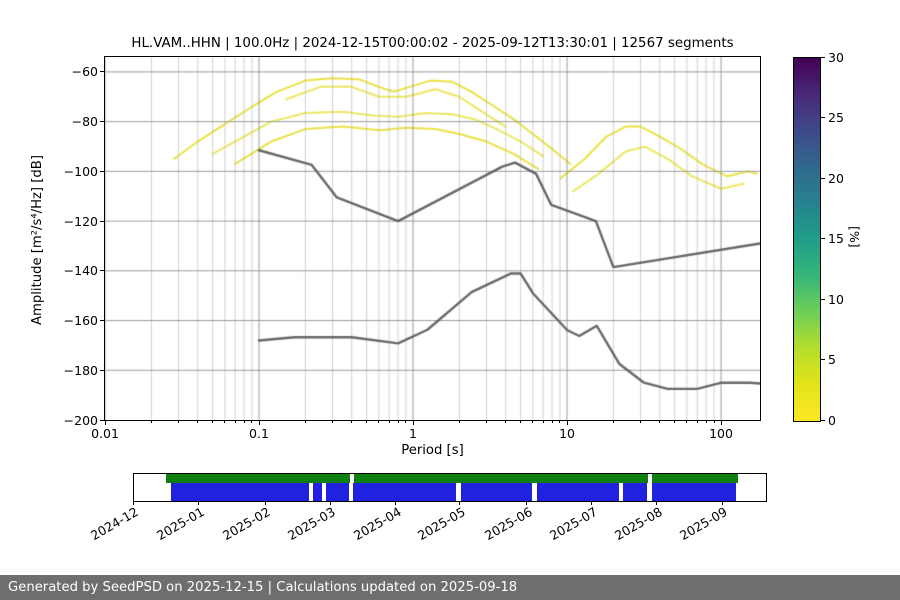 Image resolution: width=900 pixels, height=600 pixels. Describe the element at coordinates (836, 57) in the screenshot. I see `colorbar-tick-label: 30` at that location.